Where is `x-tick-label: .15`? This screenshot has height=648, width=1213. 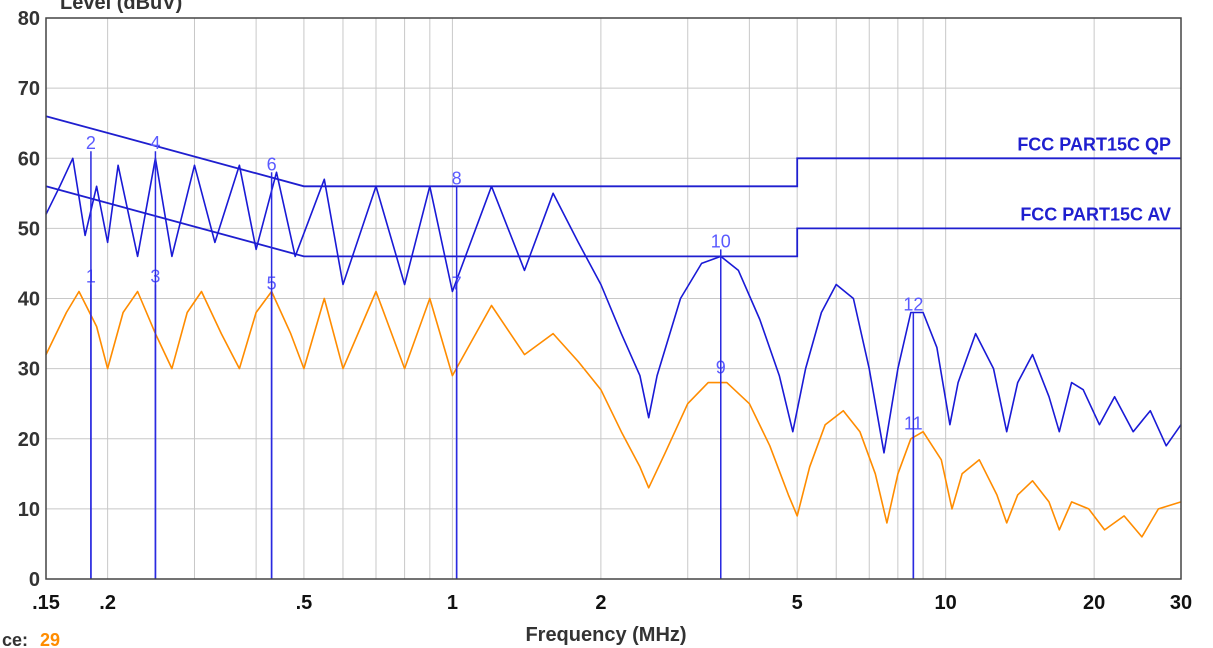 x-tick-label: .15 is located at coordinates (46, 603).